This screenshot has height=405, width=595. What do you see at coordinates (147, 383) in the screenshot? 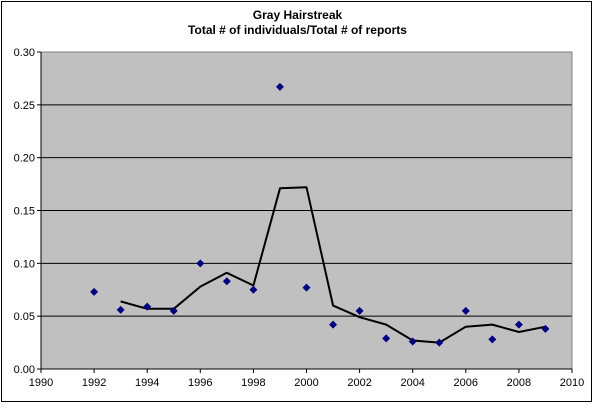
I see `x-tick-label: 1994` at bounding box center [147, 383].